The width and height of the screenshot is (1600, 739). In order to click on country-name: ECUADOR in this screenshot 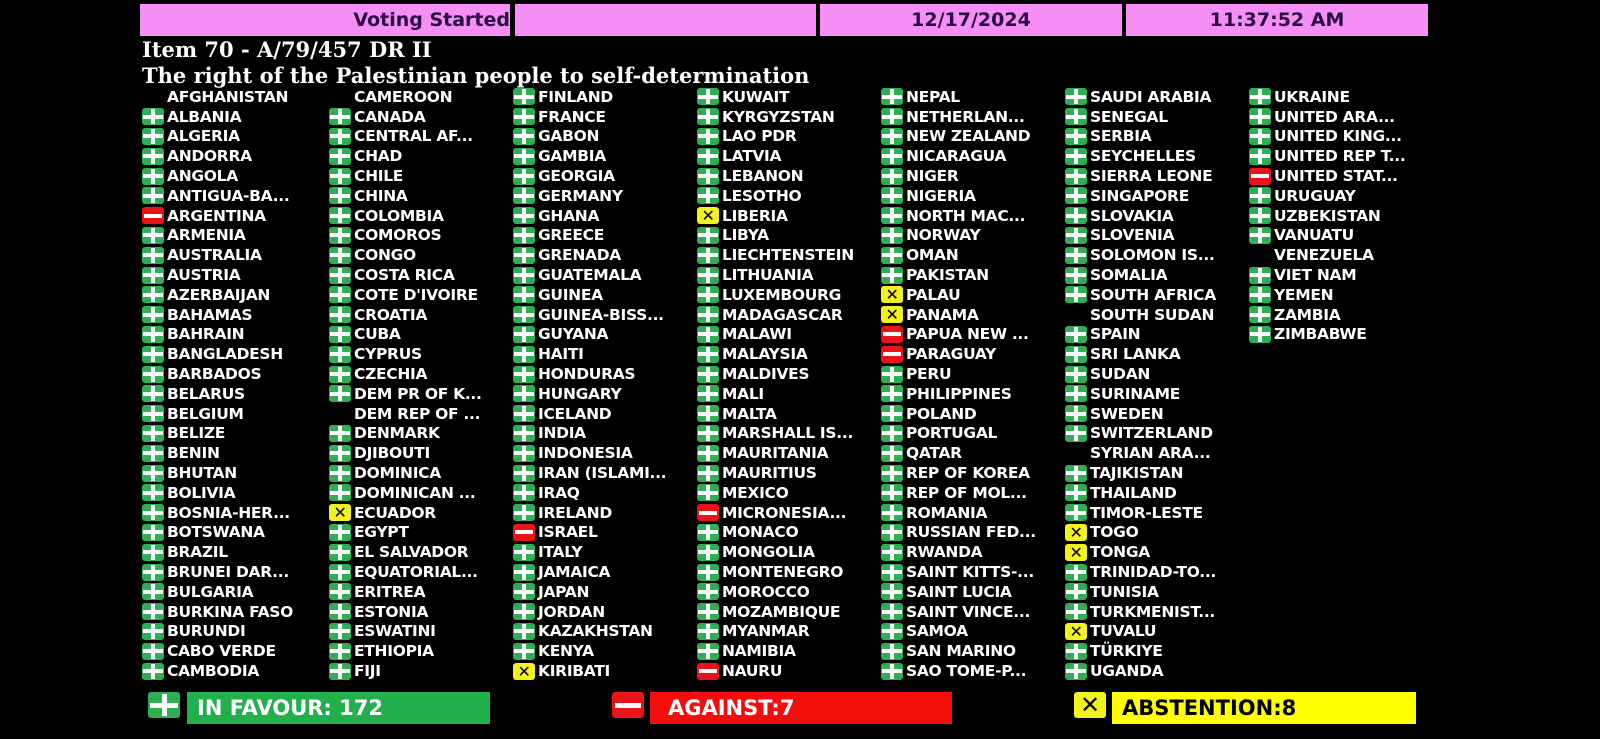, I will do `click(395, 512)`.